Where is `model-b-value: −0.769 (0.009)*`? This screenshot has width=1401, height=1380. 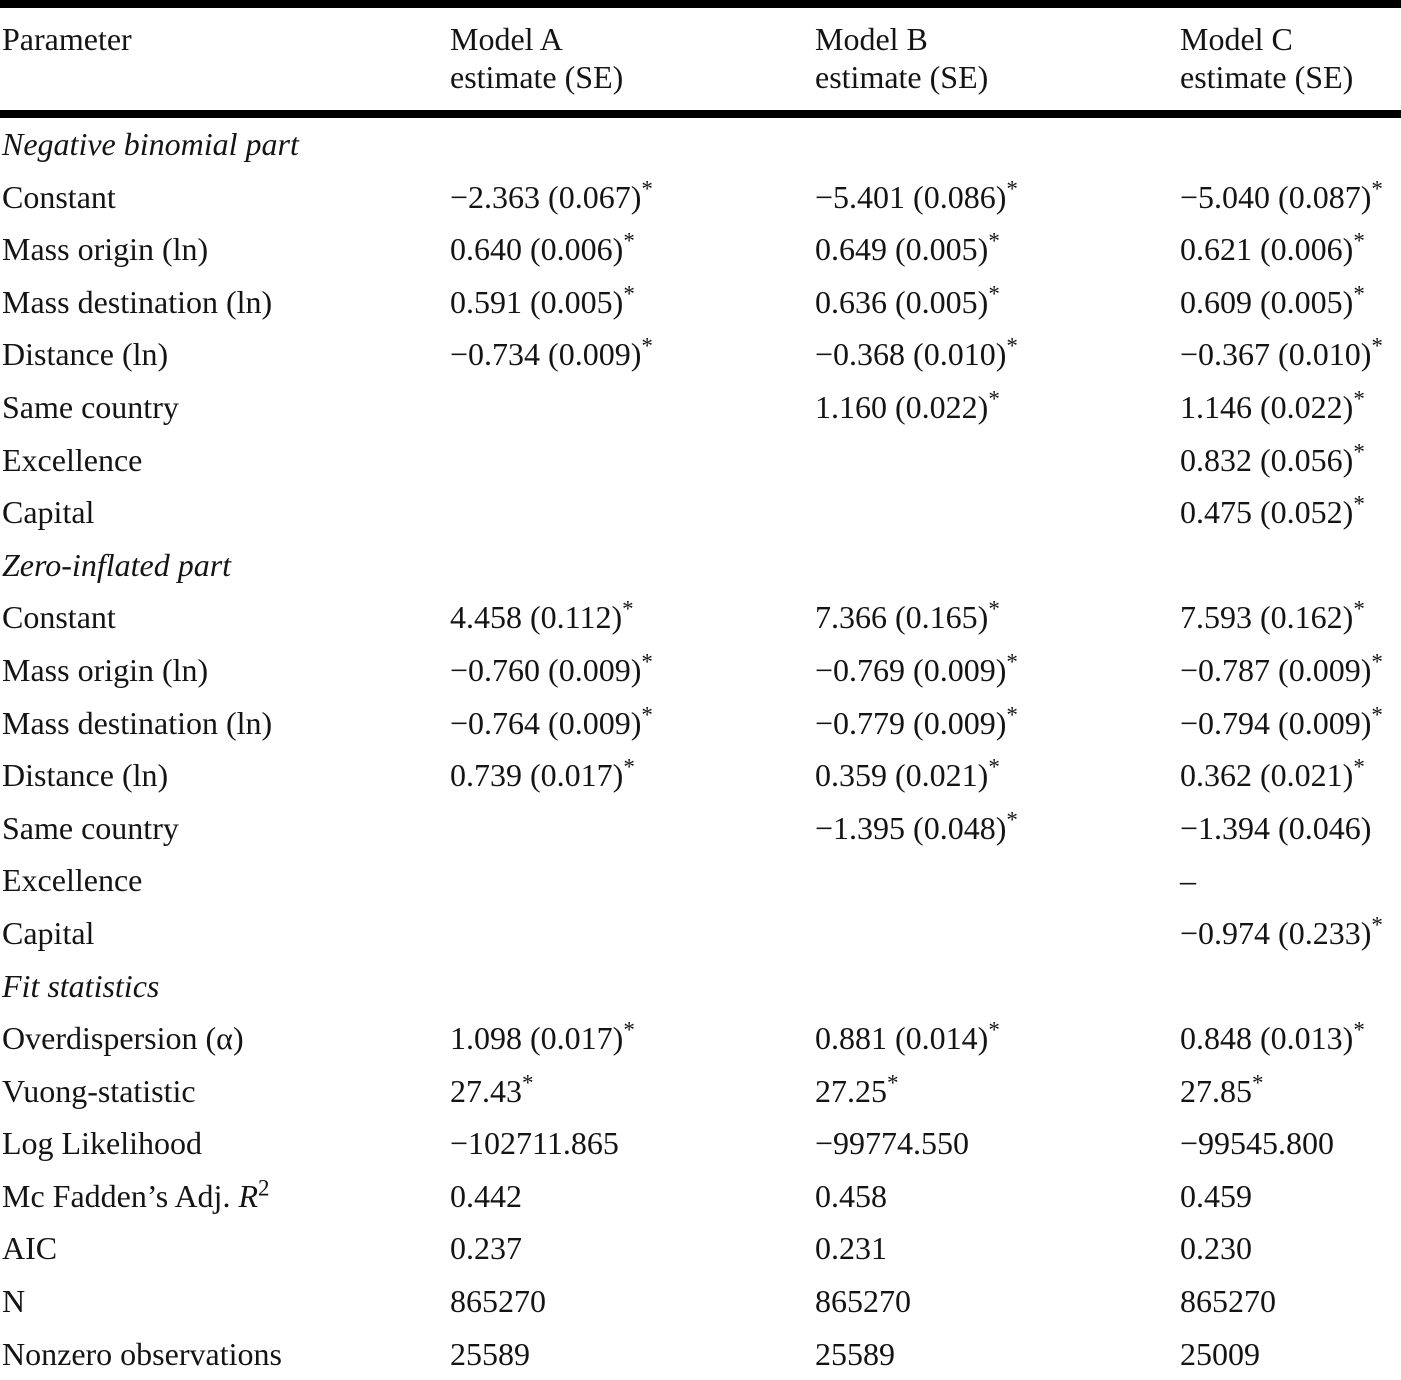 model-b-value: −0.769 (0.009)* is located at coordinates (916, 668).